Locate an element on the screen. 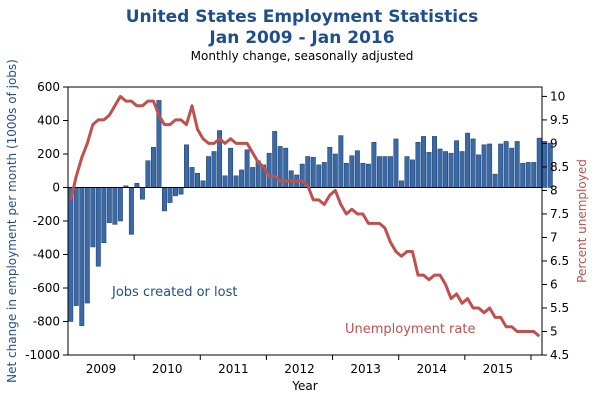 The image size is (600, 400). left-axis-ticks: -1000 -800 -600 -400 -200 0 200 400 600 is located at coordinates (46, 221).